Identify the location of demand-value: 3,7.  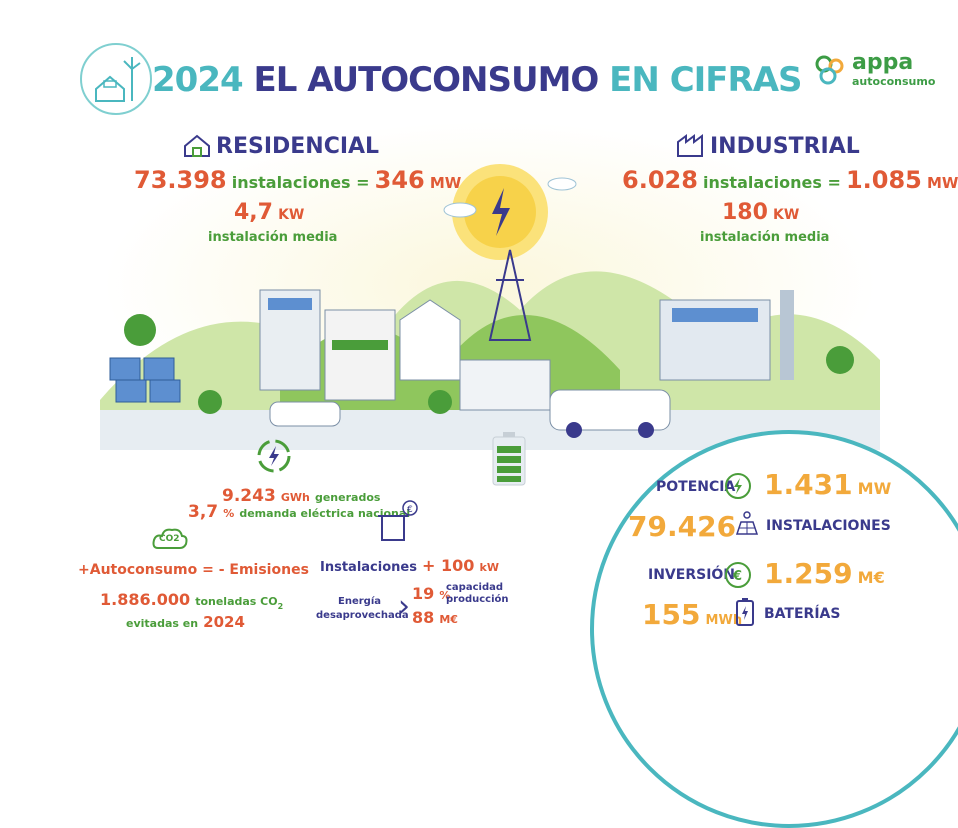
(203, 512).